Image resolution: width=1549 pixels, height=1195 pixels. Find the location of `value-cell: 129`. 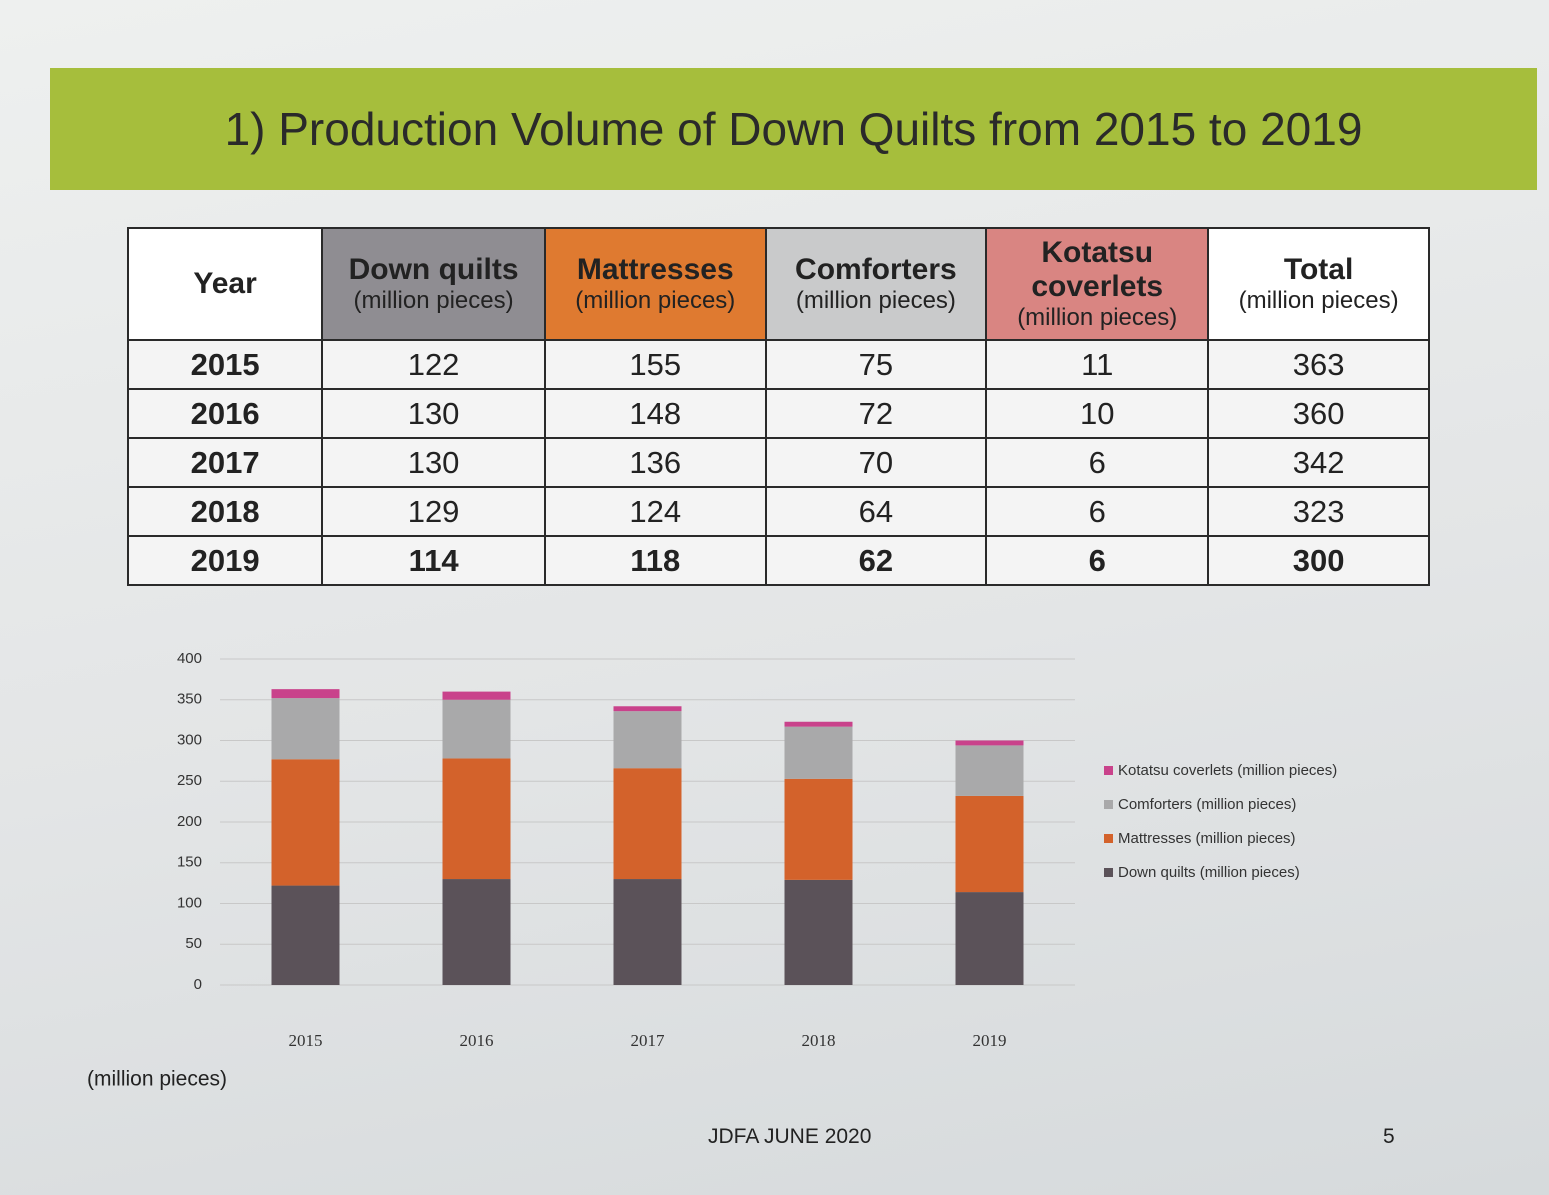

value-cell: 129 is located at coordinates (433, 511).